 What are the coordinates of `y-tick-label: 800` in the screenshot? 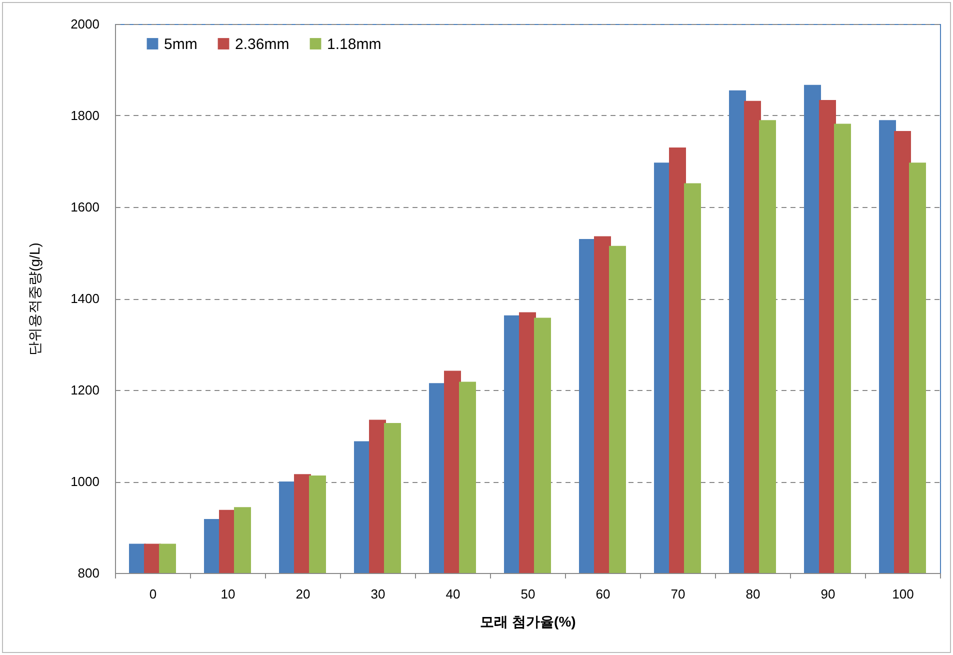 It's located at (89, 573).